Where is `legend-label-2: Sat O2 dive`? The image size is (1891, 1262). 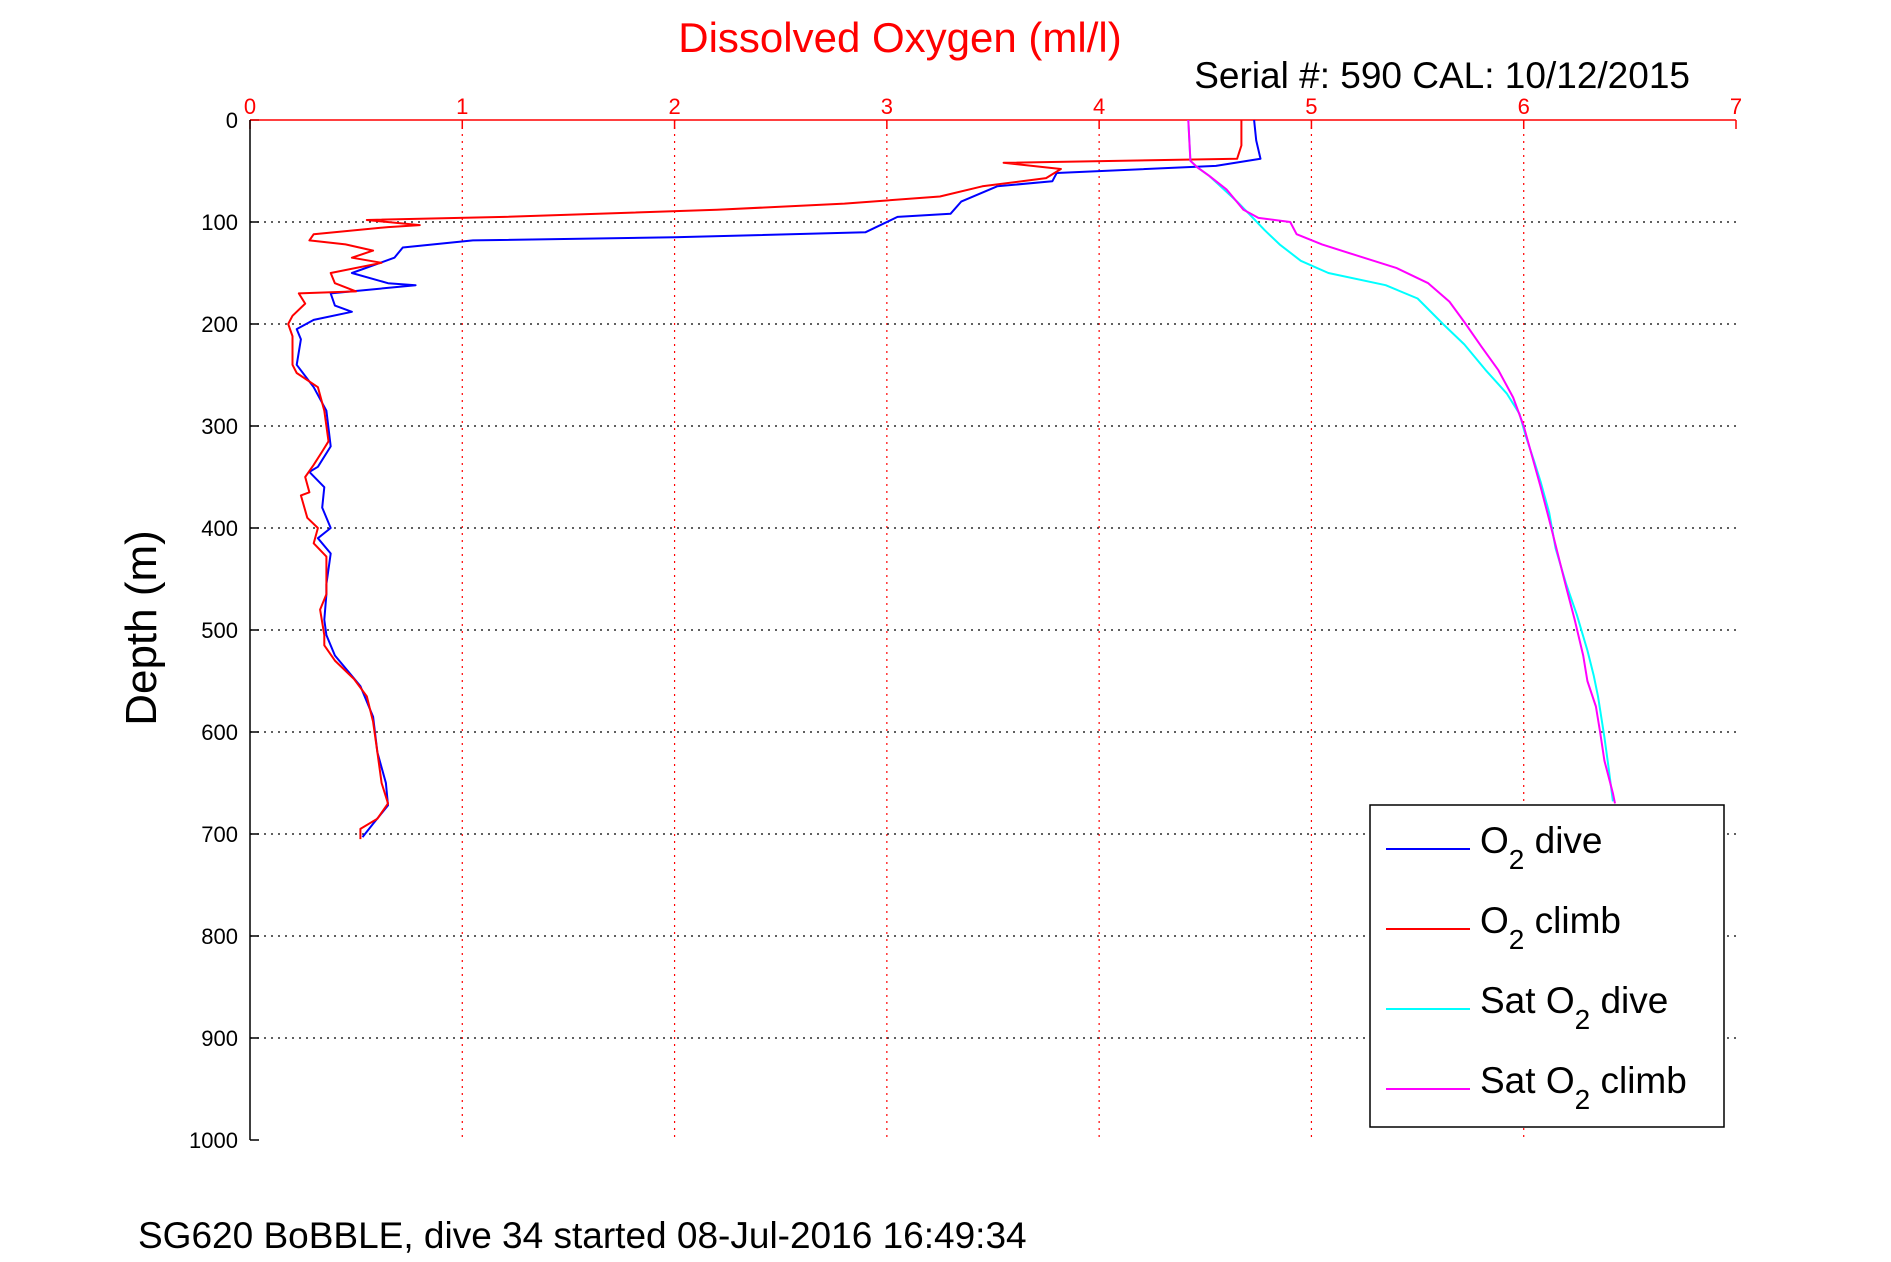
legend-label-2: Sat O2 dive is located at coordinates (1574, 1007).